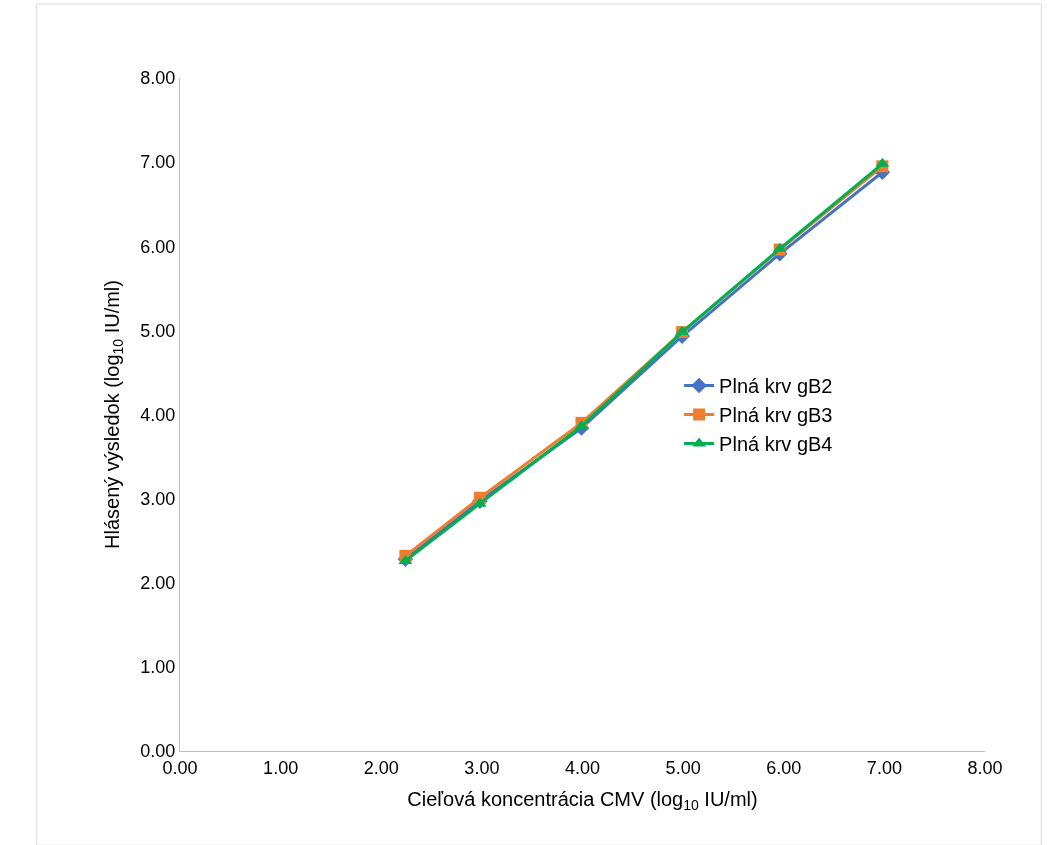  Describe the element at coordinates (985, 767) in the screenshot. I see `x-tick-label: 8.00` at that location.